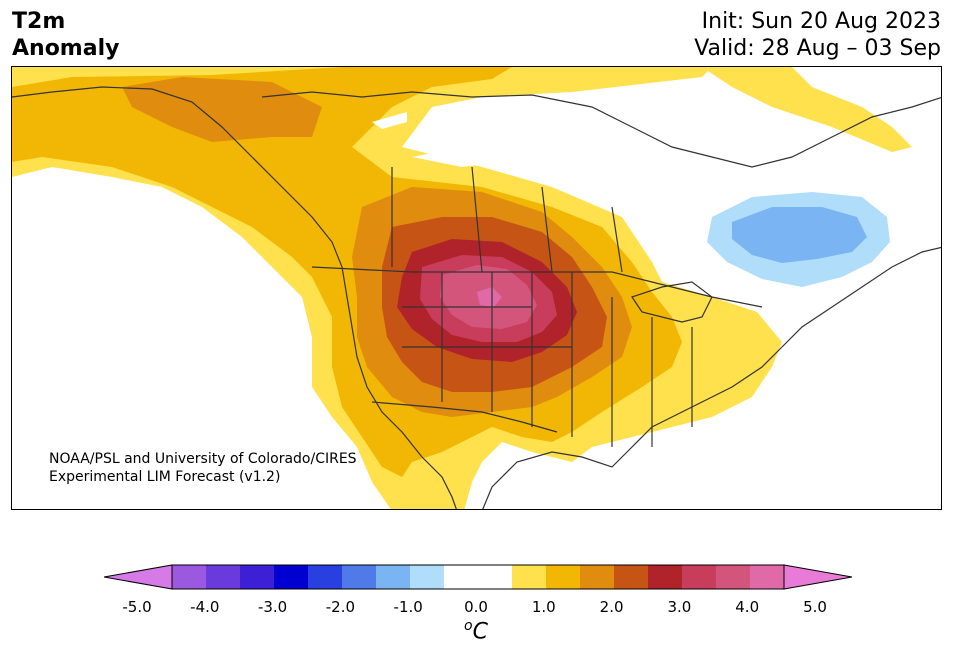 Image resolution: width=953 pixels, height=656 pixels. I want to click on anomaly-region-yellow-ne, so click(807, 109).